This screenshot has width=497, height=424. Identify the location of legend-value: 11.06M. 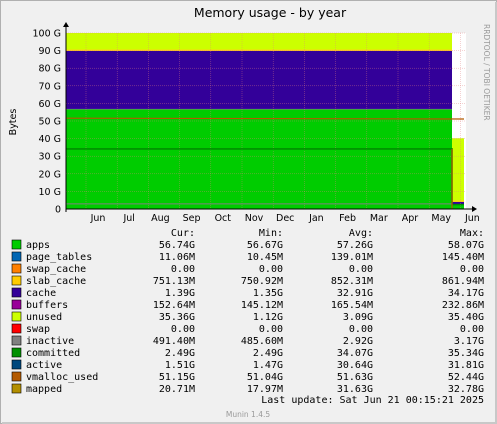
(177, 257).